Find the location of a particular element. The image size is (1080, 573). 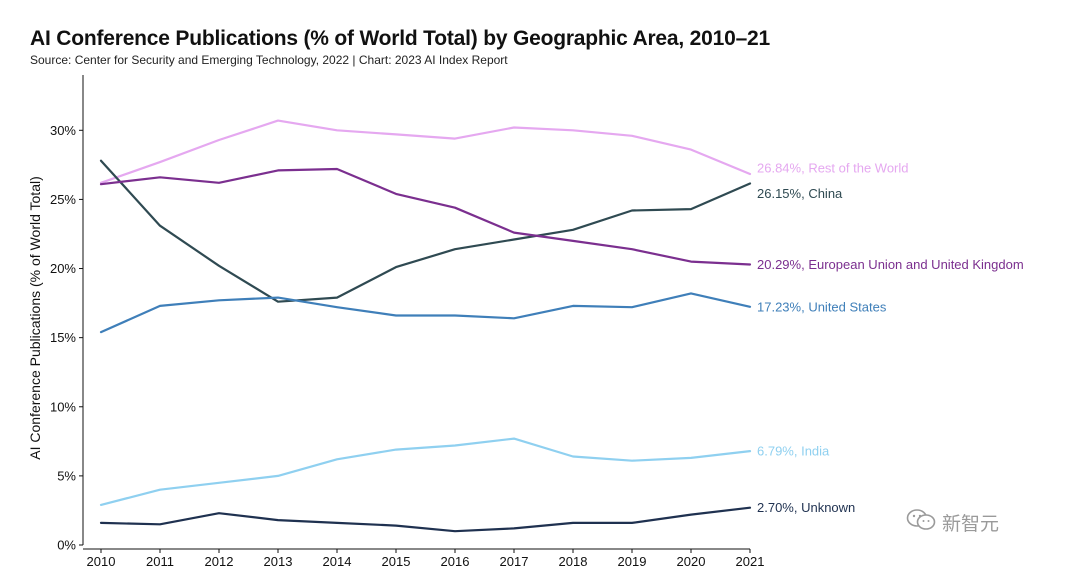

watermark-text: 新智元 is located at coordinates (971, 524).